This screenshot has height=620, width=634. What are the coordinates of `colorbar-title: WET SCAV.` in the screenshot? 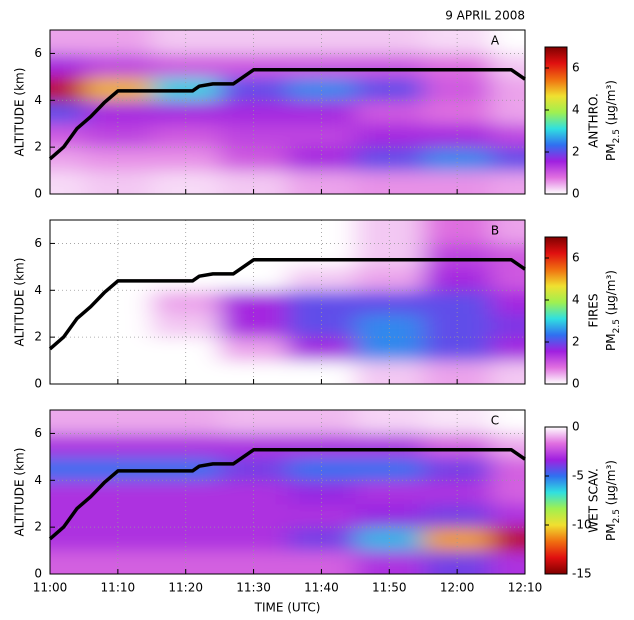 It's located at (594, 500).